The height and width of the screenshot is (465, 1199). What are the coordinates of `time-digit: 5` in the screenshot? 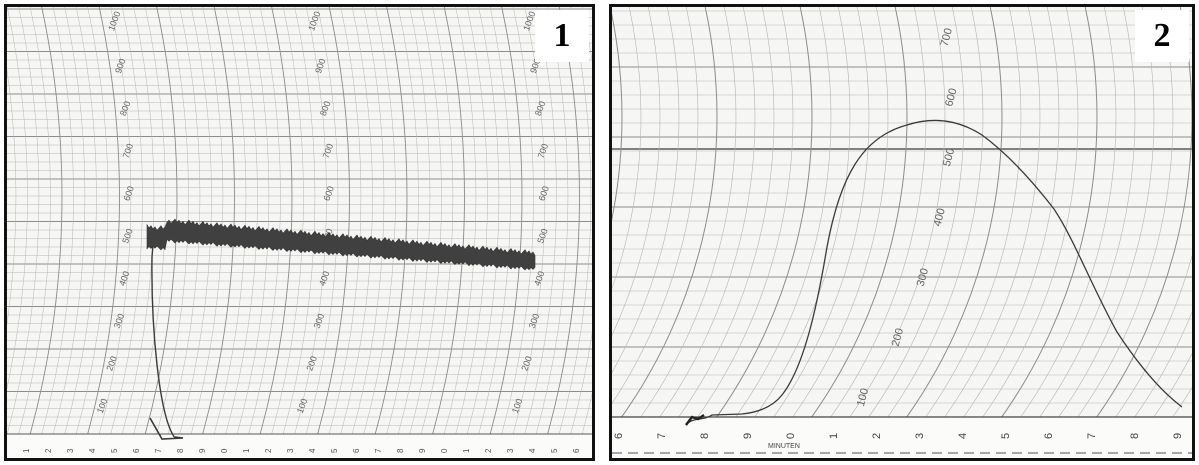 It's located at (114, 450).